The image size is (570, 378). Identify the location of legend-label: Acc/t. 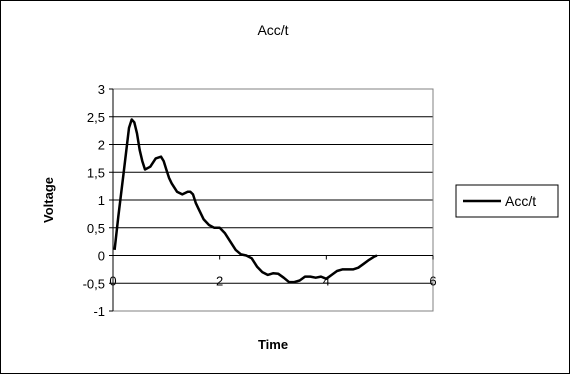
(520, 201).